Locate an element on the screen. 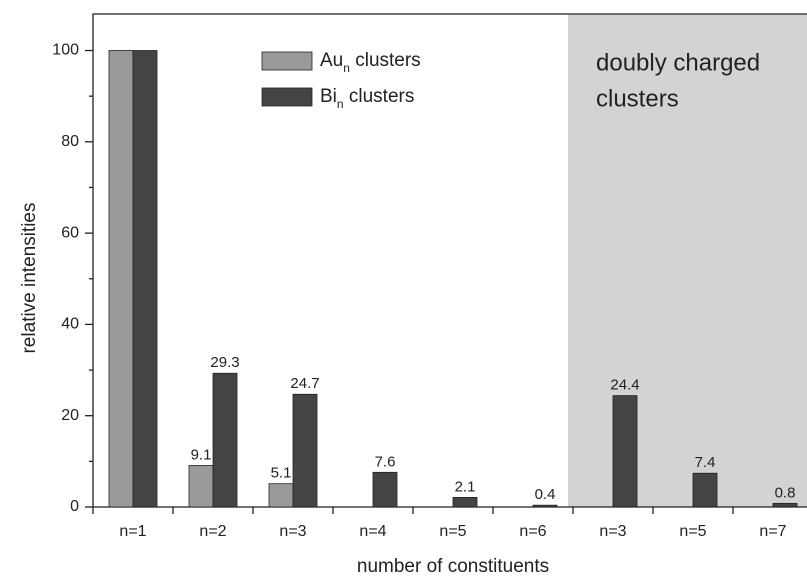  value-label: 0.8 is located at coordinates (785, 492).